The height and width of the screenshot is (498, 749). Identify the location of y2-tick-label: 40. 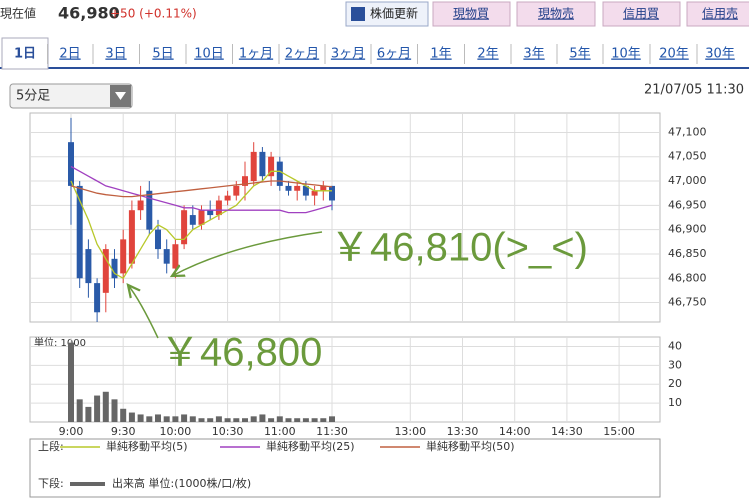
(675, 345).